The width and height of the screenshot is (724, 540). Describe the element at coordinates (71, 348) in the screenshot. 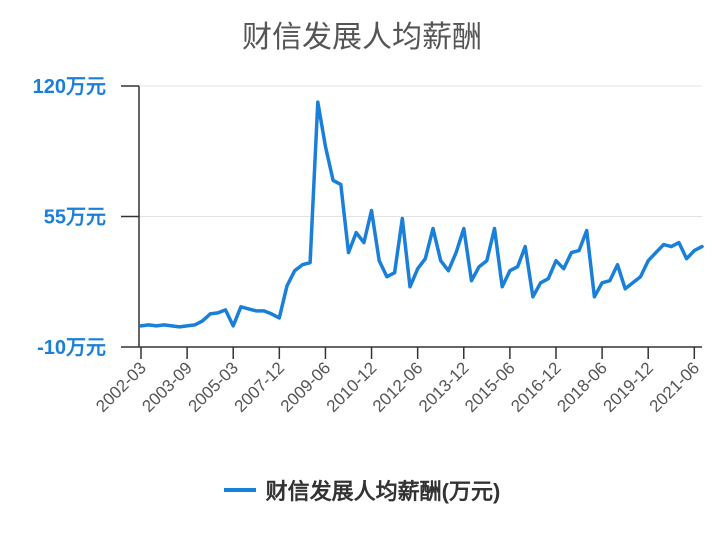

I see `y-tick-label: -10万元` at that location.